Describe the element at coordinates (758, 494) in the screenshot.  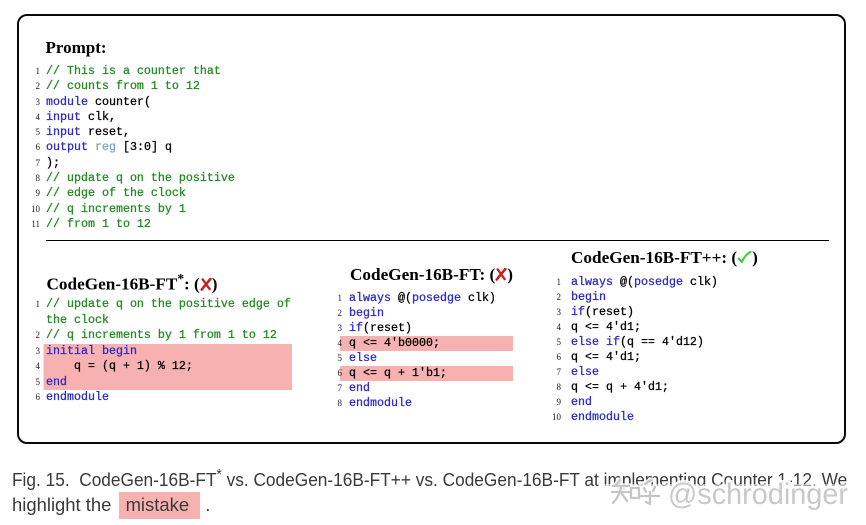
I see `svg-text: @schrodinger` at that location.